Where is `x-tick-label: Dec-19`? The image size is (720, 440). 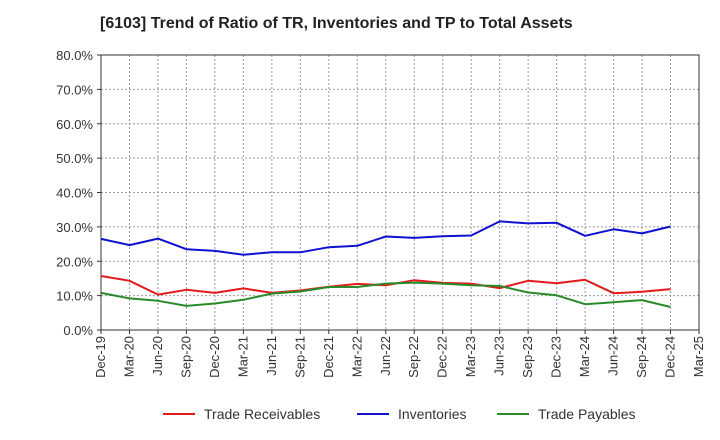 x-tick-label: Dec-19 is located at coordinates (100, 357).